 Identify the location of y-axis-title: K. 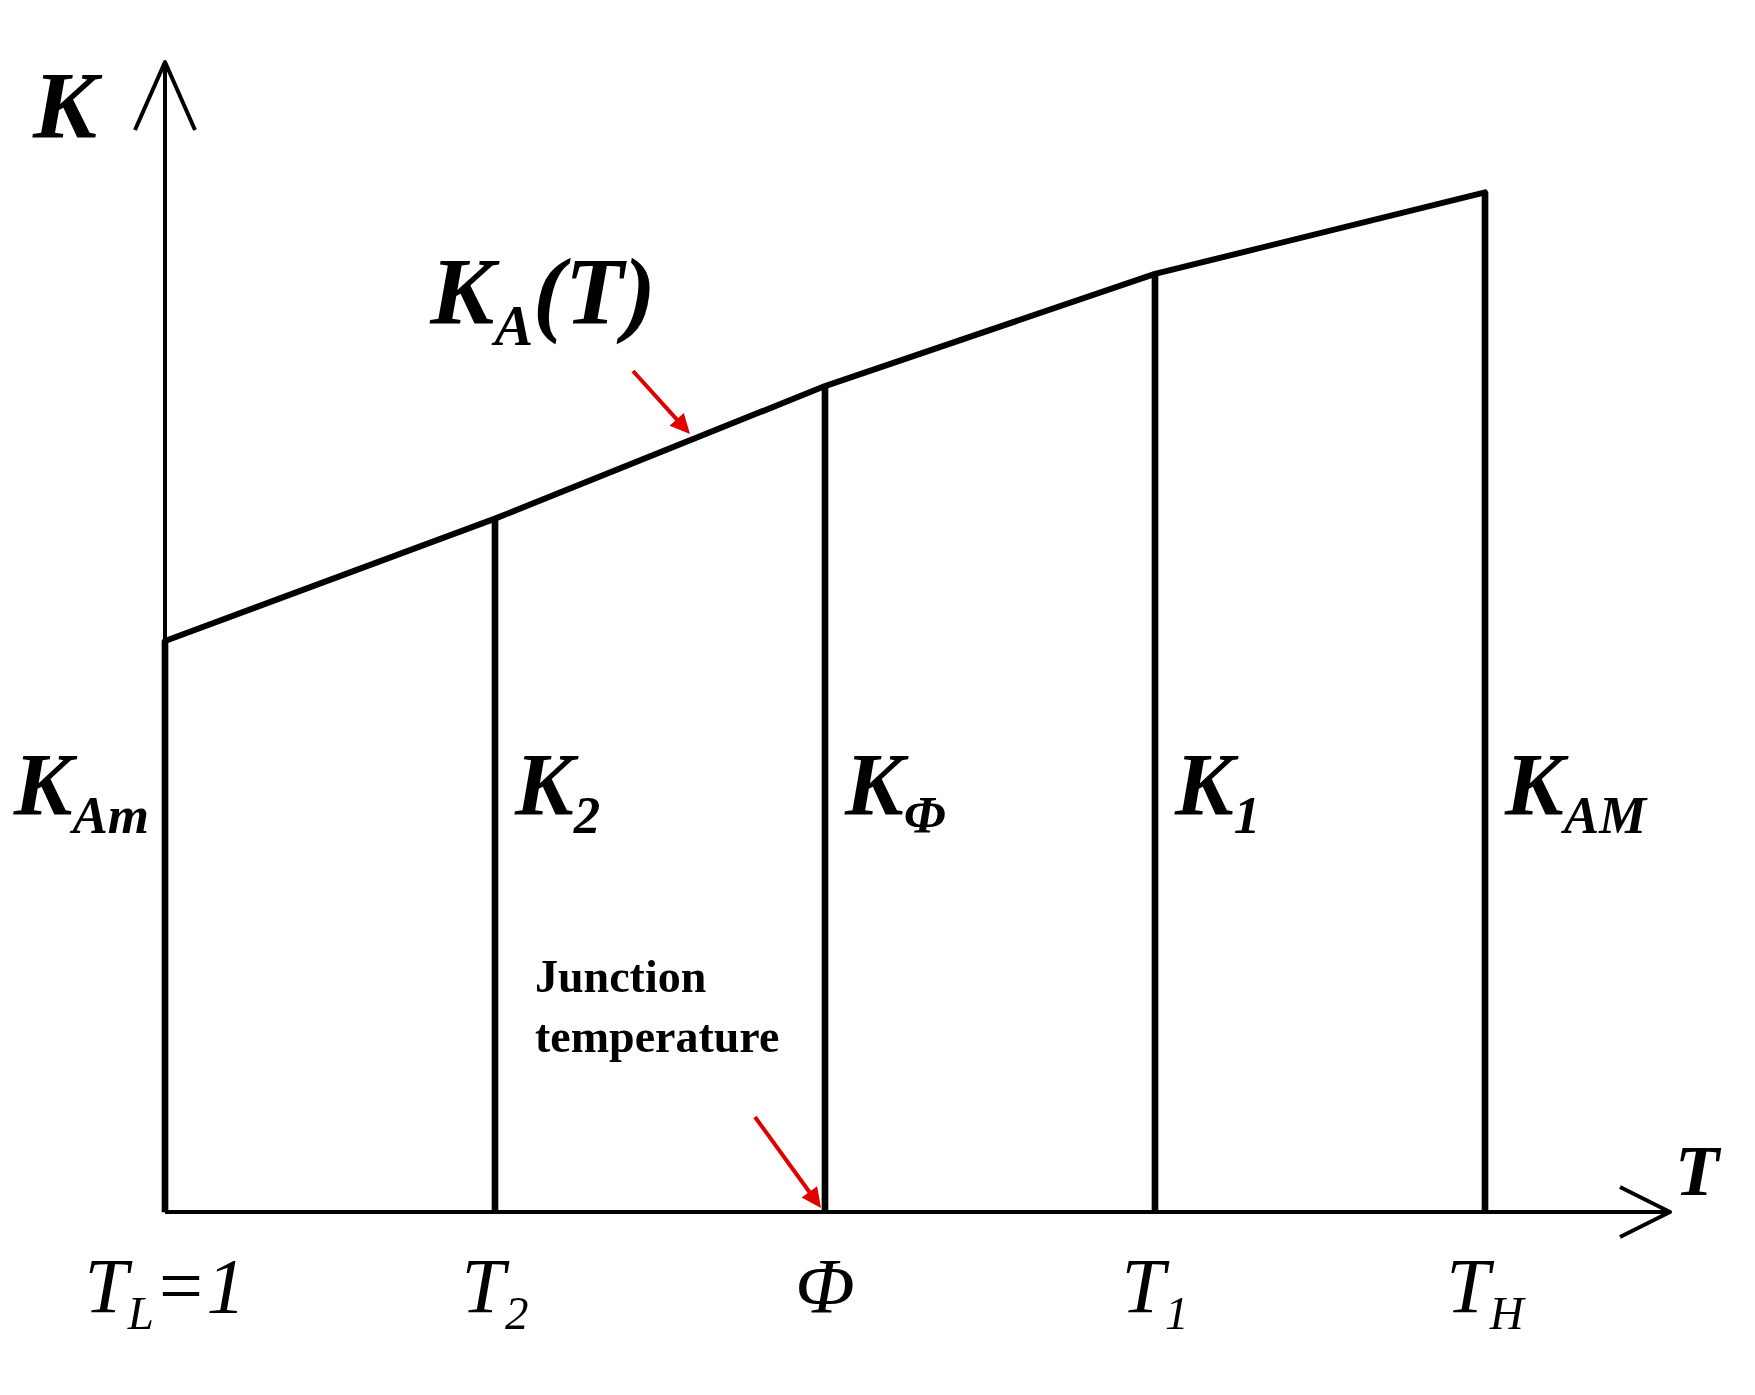
(67, 105).